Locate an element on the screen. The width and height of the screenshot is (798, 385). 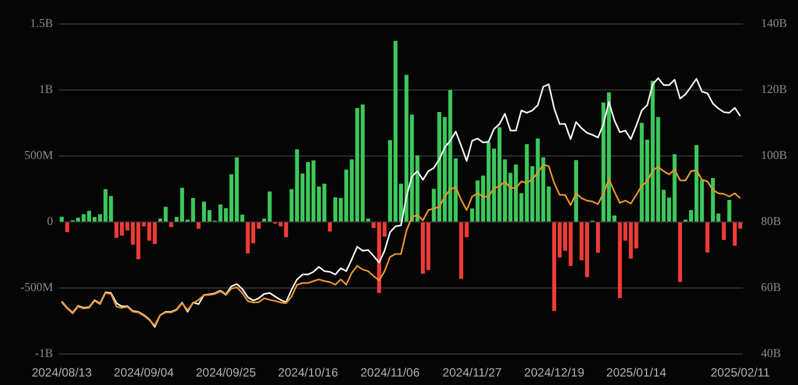
y-tick-label: -500M is located at coordinates (37, 287).